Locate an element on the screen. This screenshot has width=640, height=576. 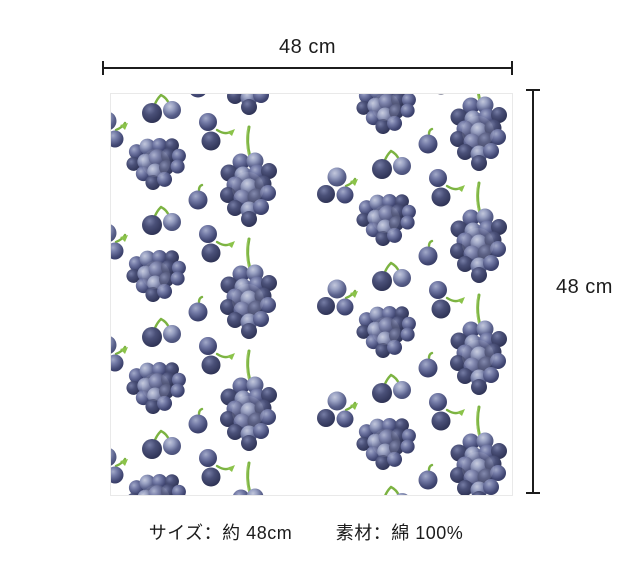
height-dimension-line is located at coordinates (533, 291).